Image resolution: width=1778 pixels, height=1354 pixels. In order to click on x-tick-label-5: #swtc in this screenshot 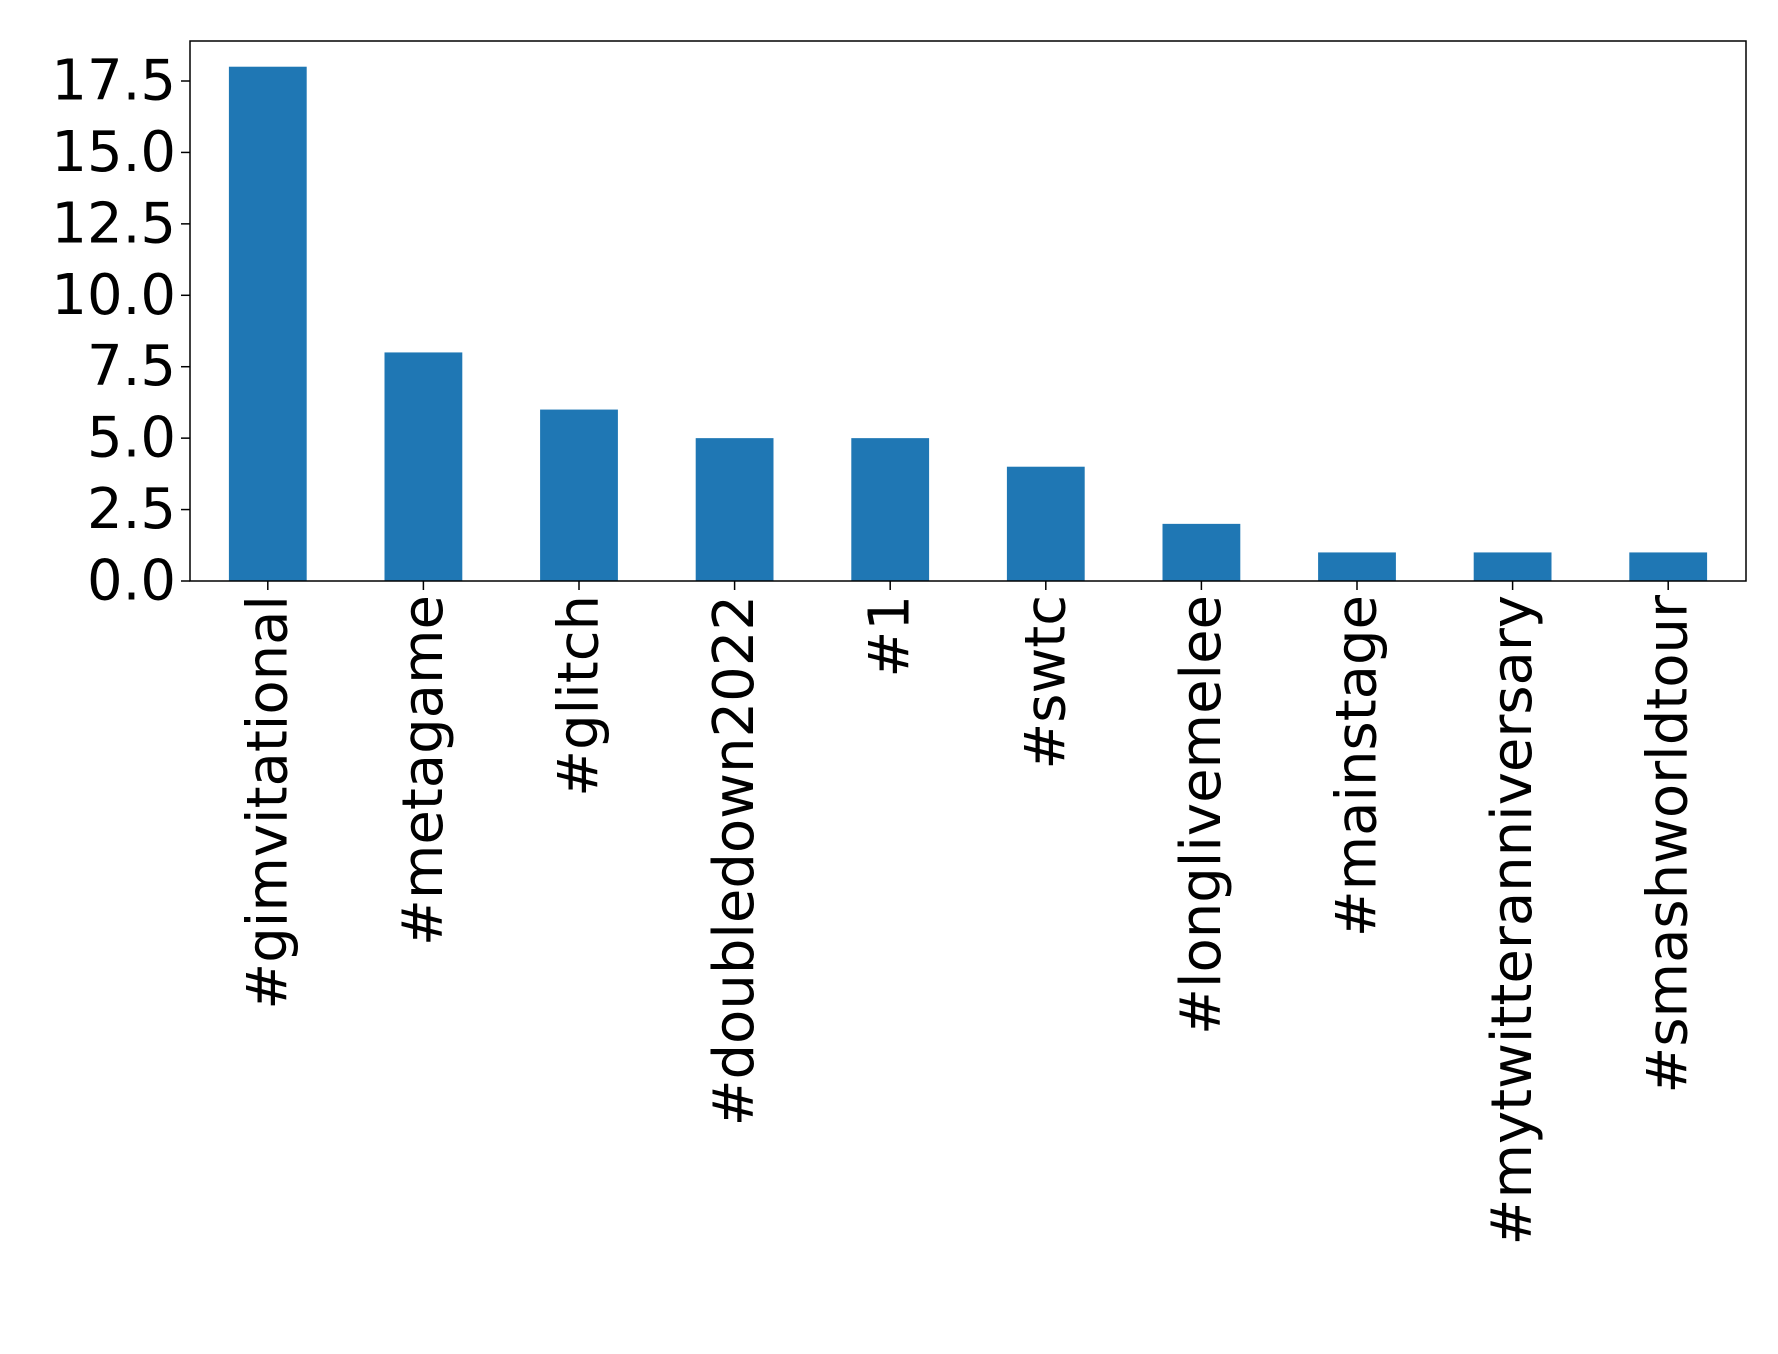, I will do `click(1045, 682)`.